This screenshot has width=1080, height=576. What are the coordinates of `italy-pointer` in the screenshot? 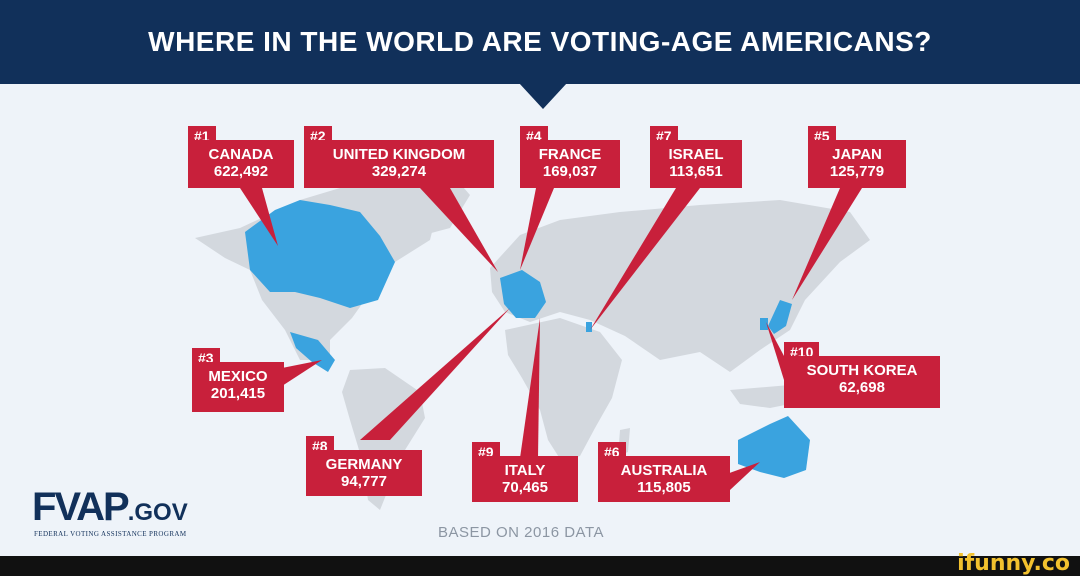 It's located at (530, 388).